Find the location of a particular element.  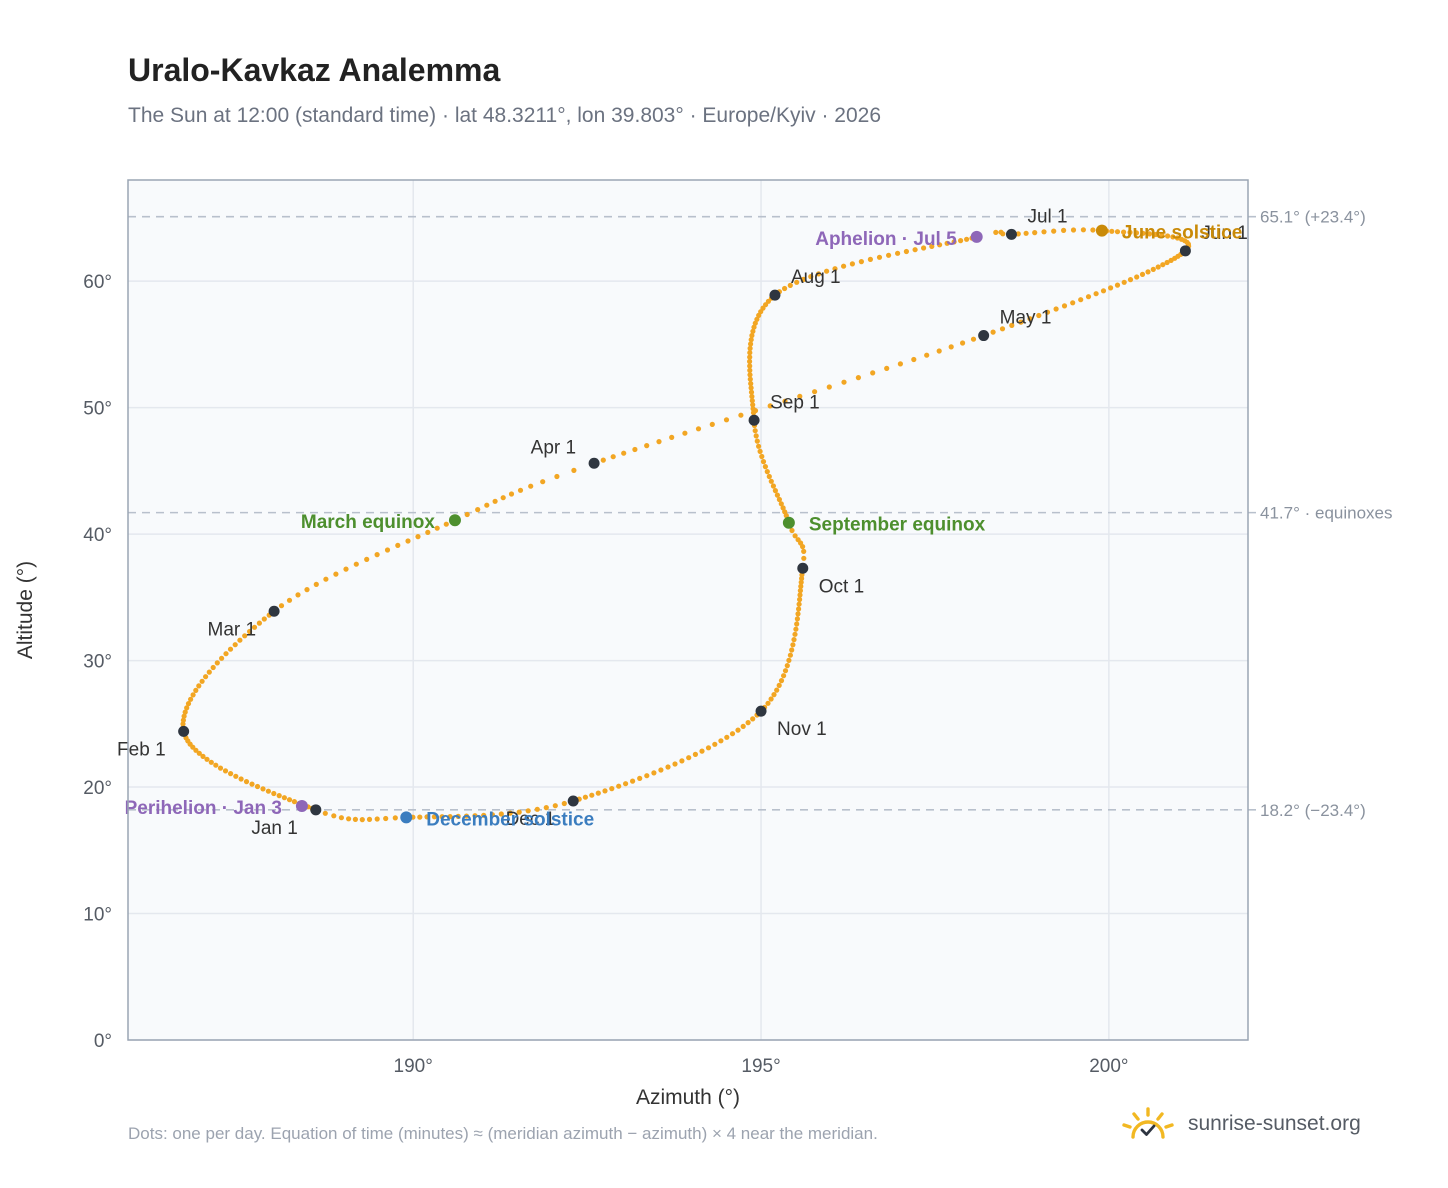

month-marker-label: Nov 1 is located at coordinates (802, 729).